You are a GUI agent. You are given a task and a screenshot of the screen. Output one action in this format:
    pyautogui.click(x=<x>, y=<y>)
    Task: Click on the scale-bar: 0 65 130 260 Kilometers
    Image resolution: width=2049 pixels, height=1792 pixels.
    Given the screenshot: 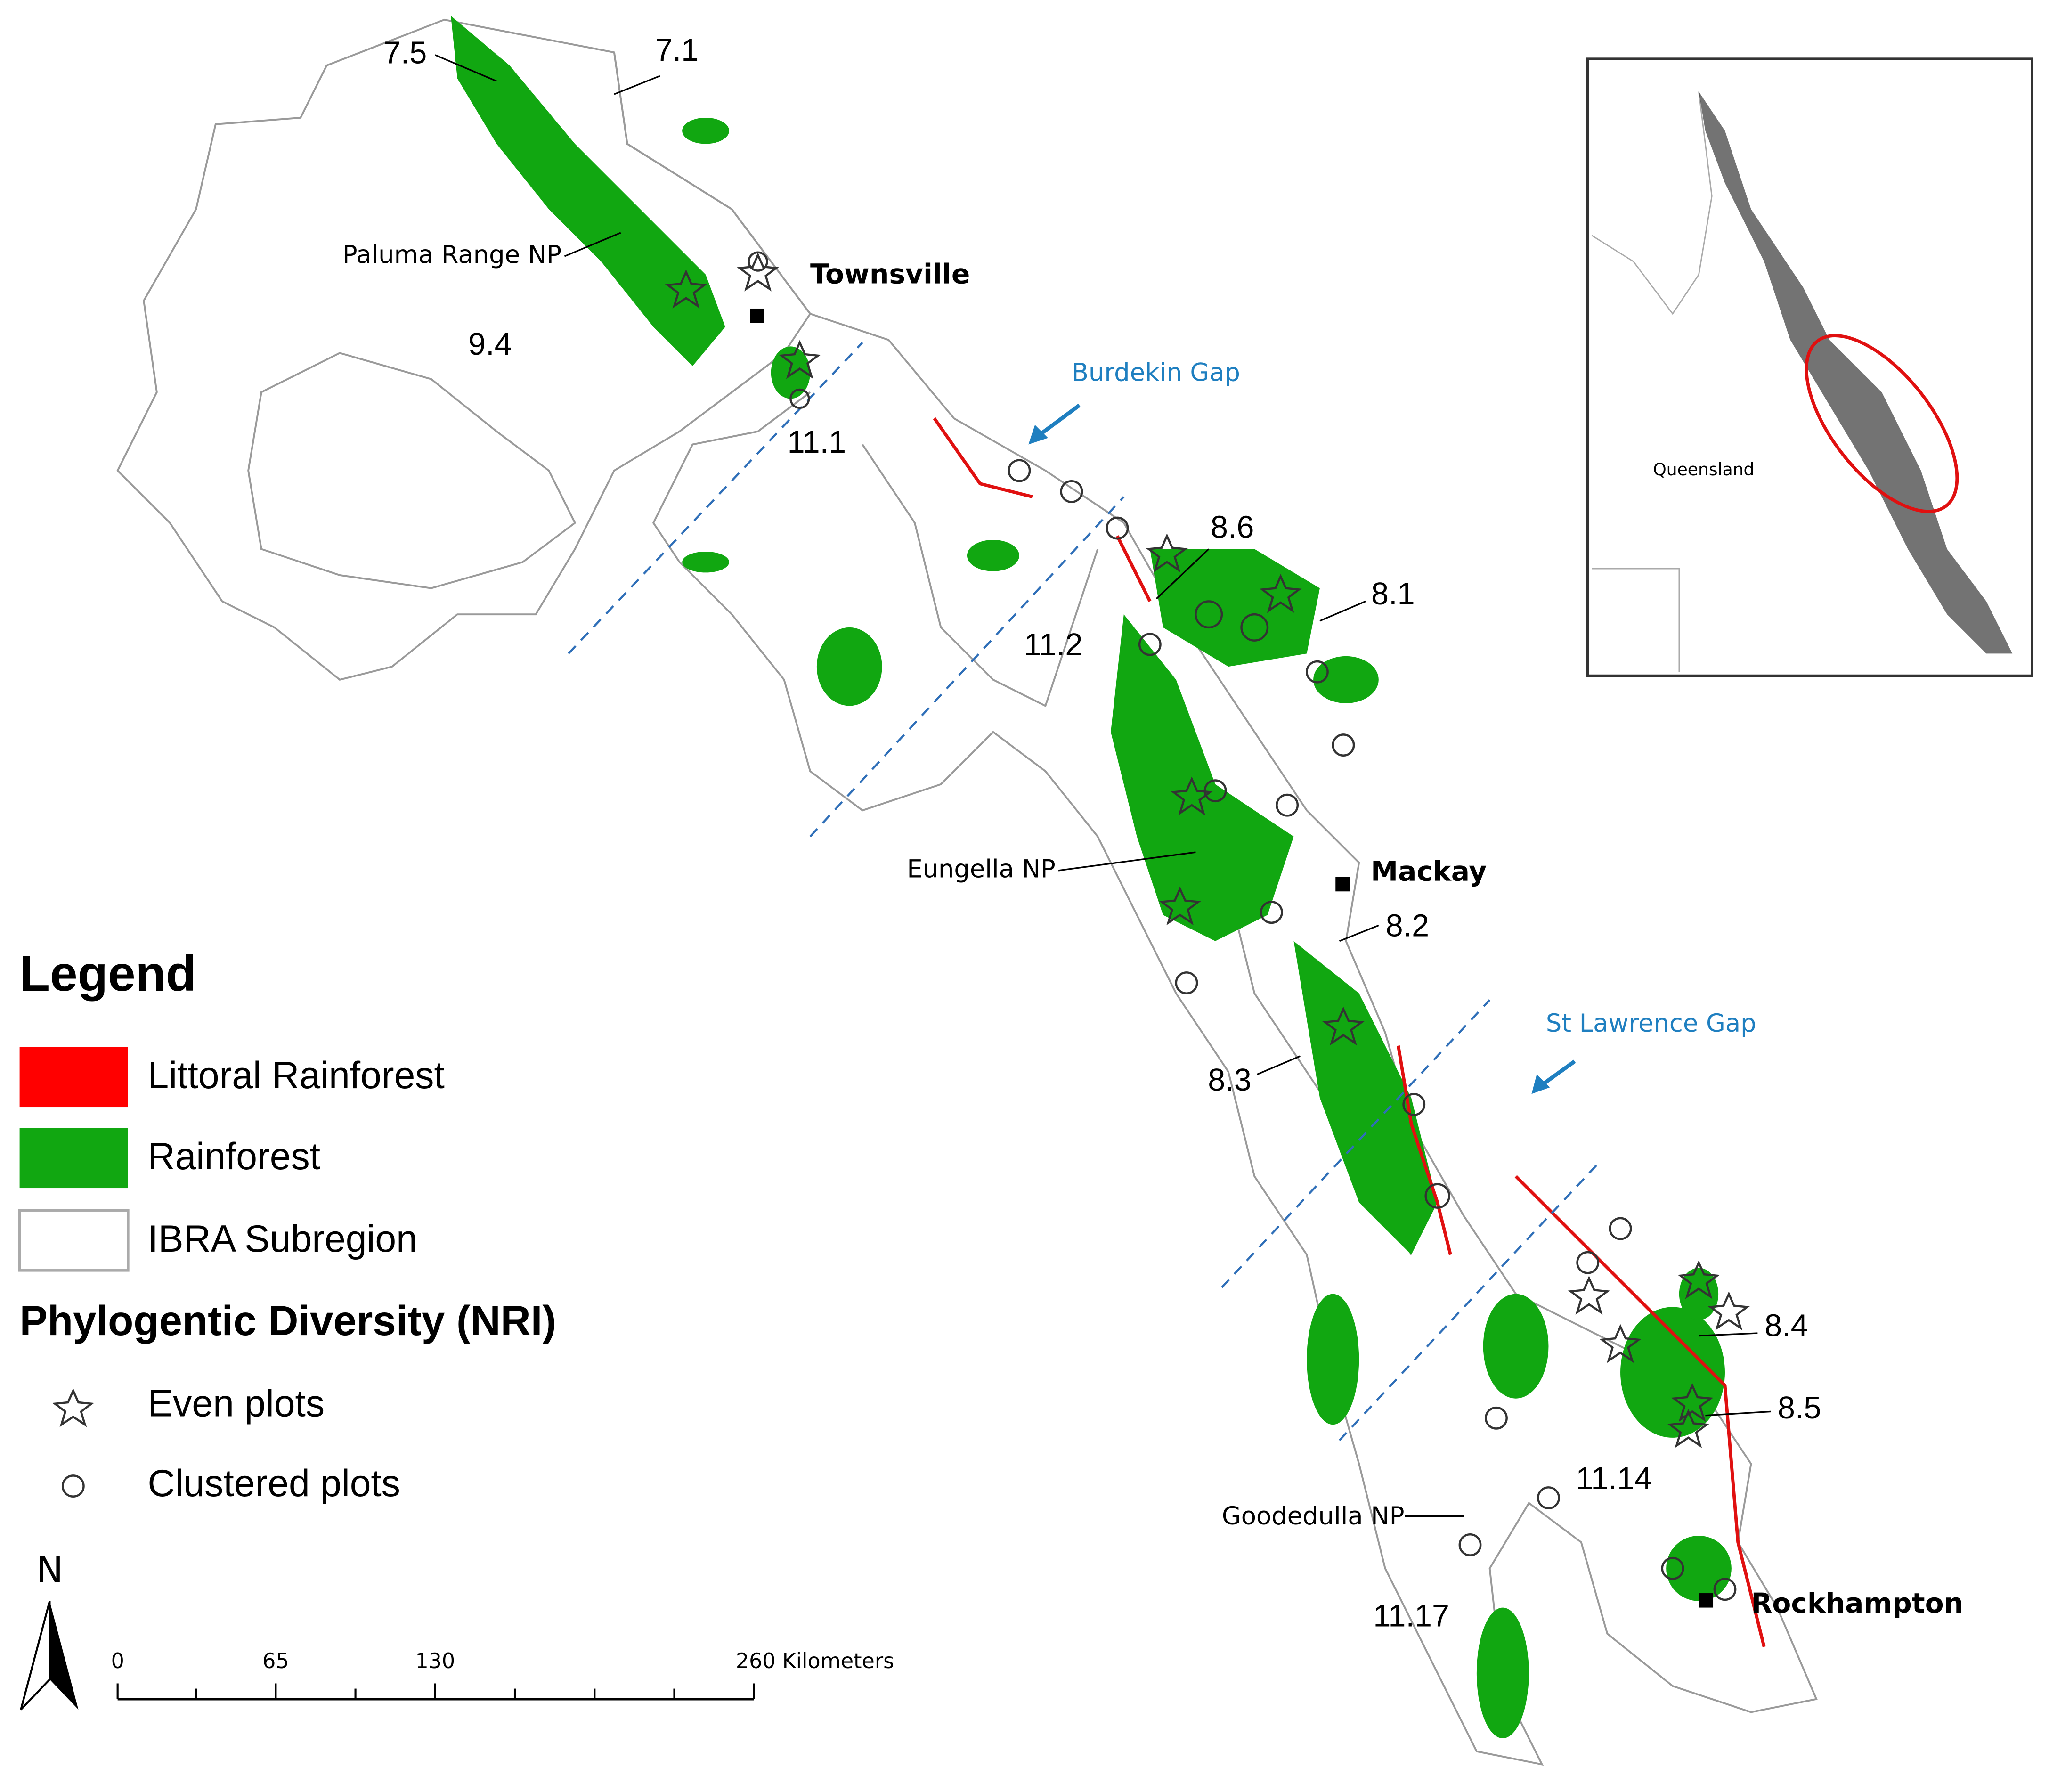 What is the action you would take?
    pyautogui.click(x=502, y=1675)
    